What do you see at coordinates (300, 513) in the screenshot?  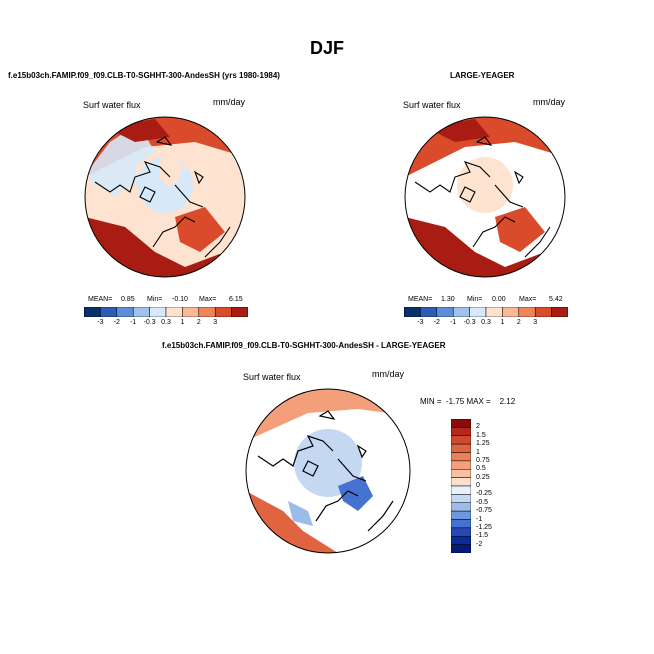 I see `labrador-negative-anomaly` at bounding box center [300, 513].